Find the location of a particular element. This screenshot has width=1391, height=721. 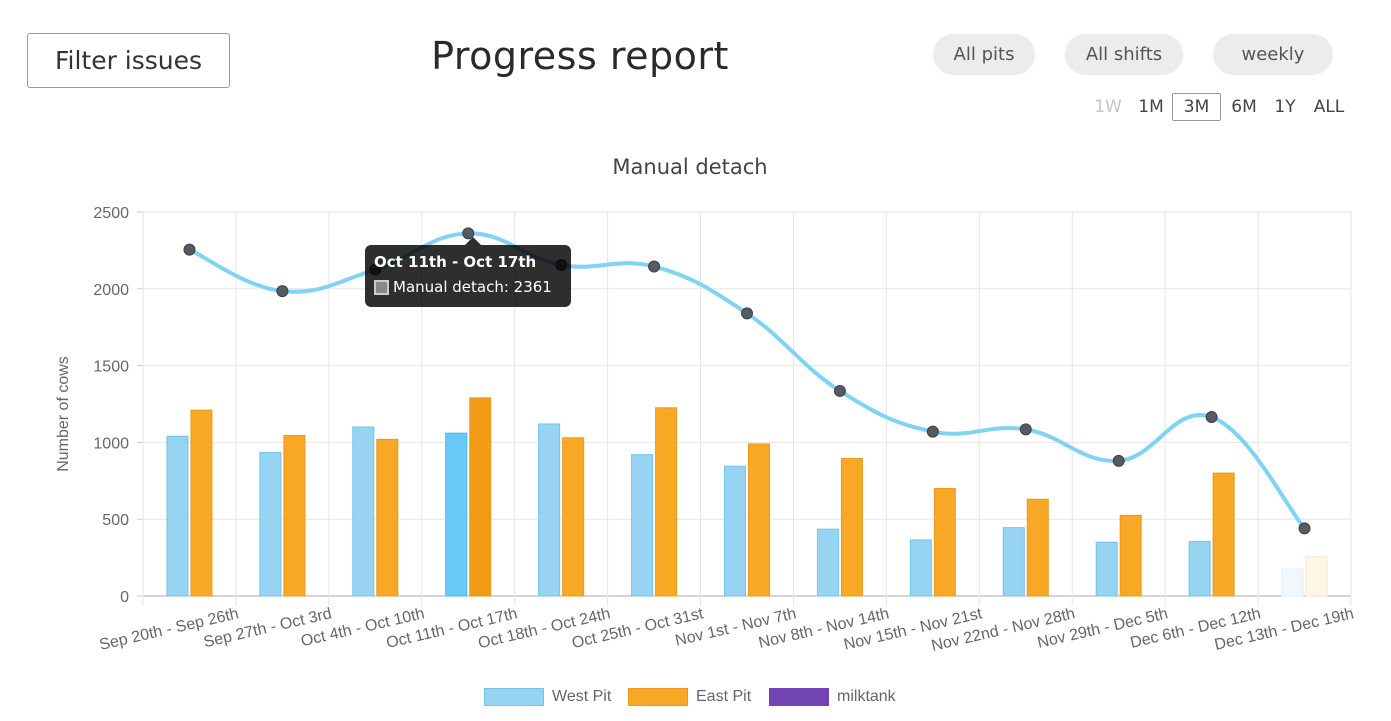

pits-filter-button: All pits is located at coordinates (984, 54).